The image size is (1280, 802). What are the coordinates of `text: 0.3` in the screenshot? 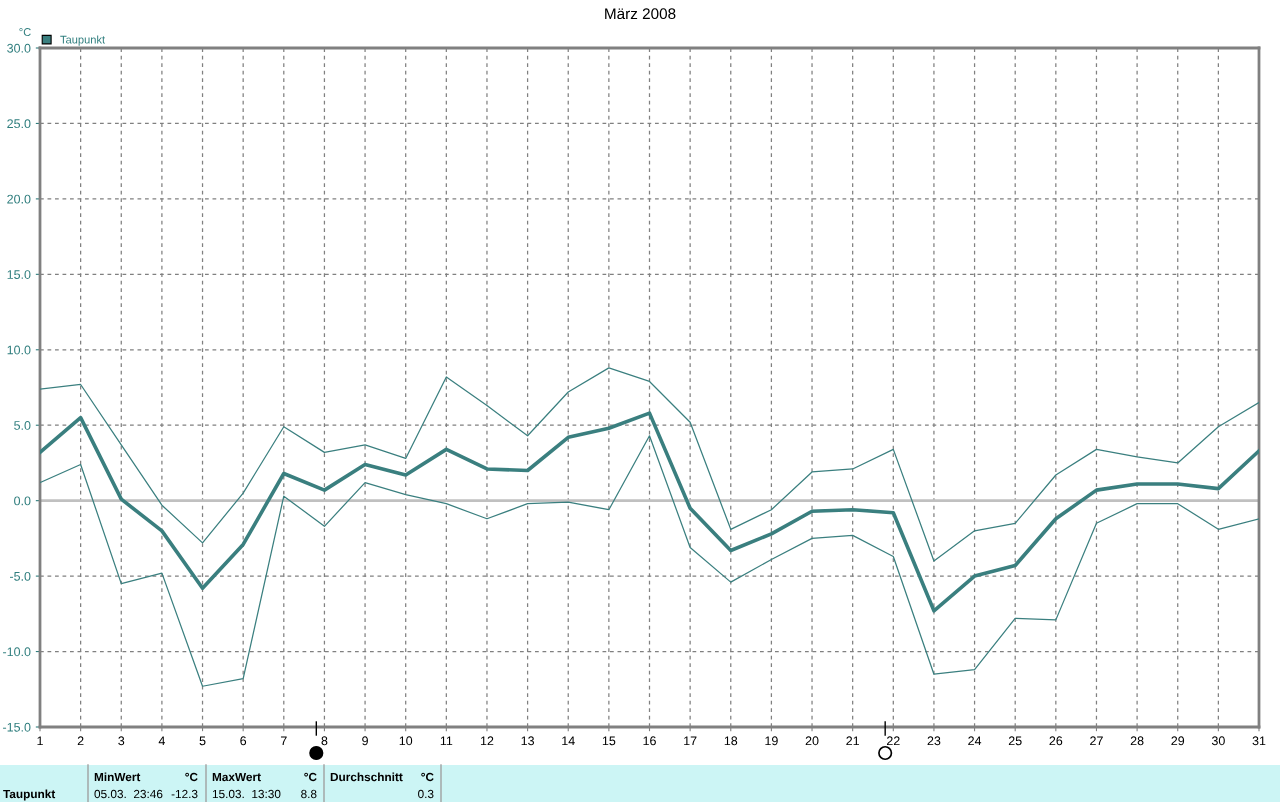 It's located at (426, 794).